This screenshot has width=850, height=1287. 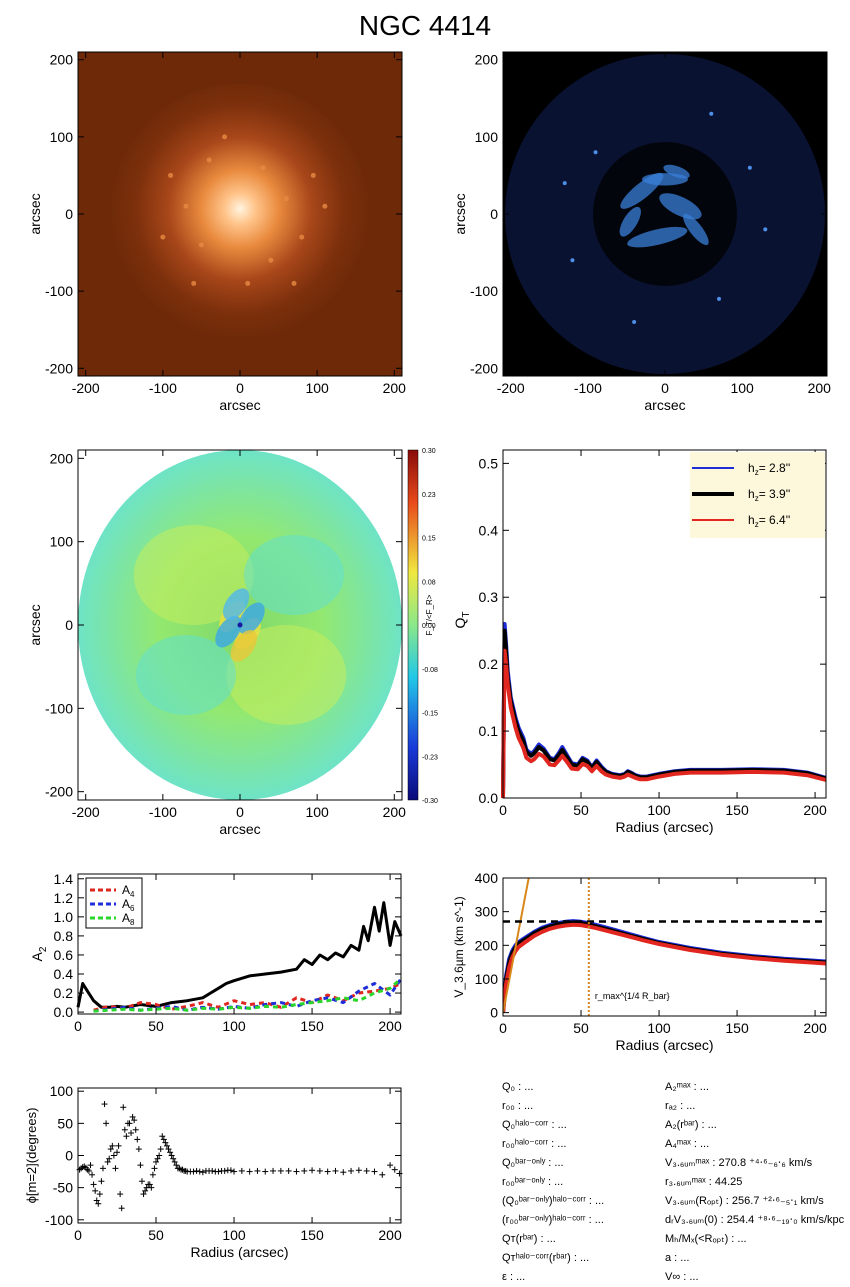 What do you see at coordinates (429, 539) in the screenshot?
I see `colorbar-tick-label: 0.15` at bounding box center [429, 539].